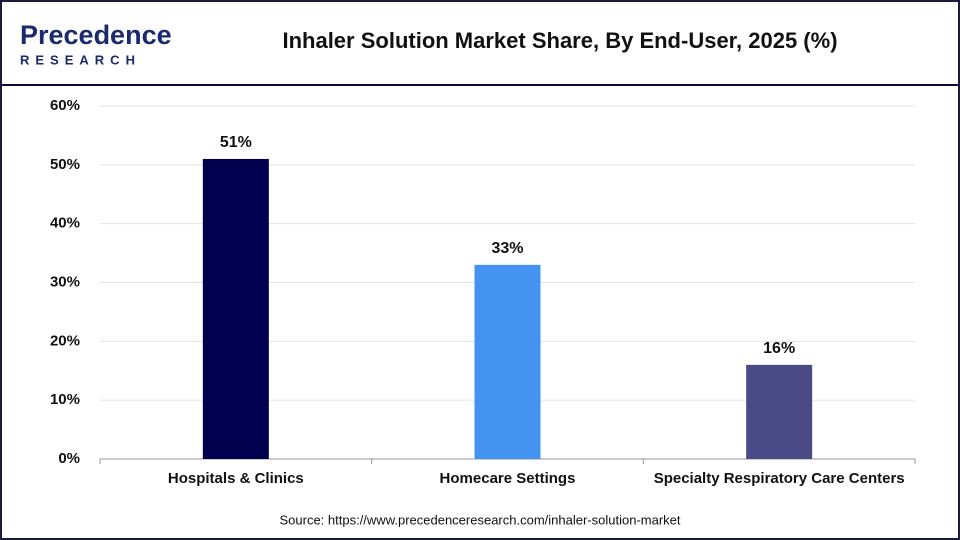  What do you see at coordinates (236, 142) in the screenshot?
I see `value-label: 51%` at bounding box center [236, 142].